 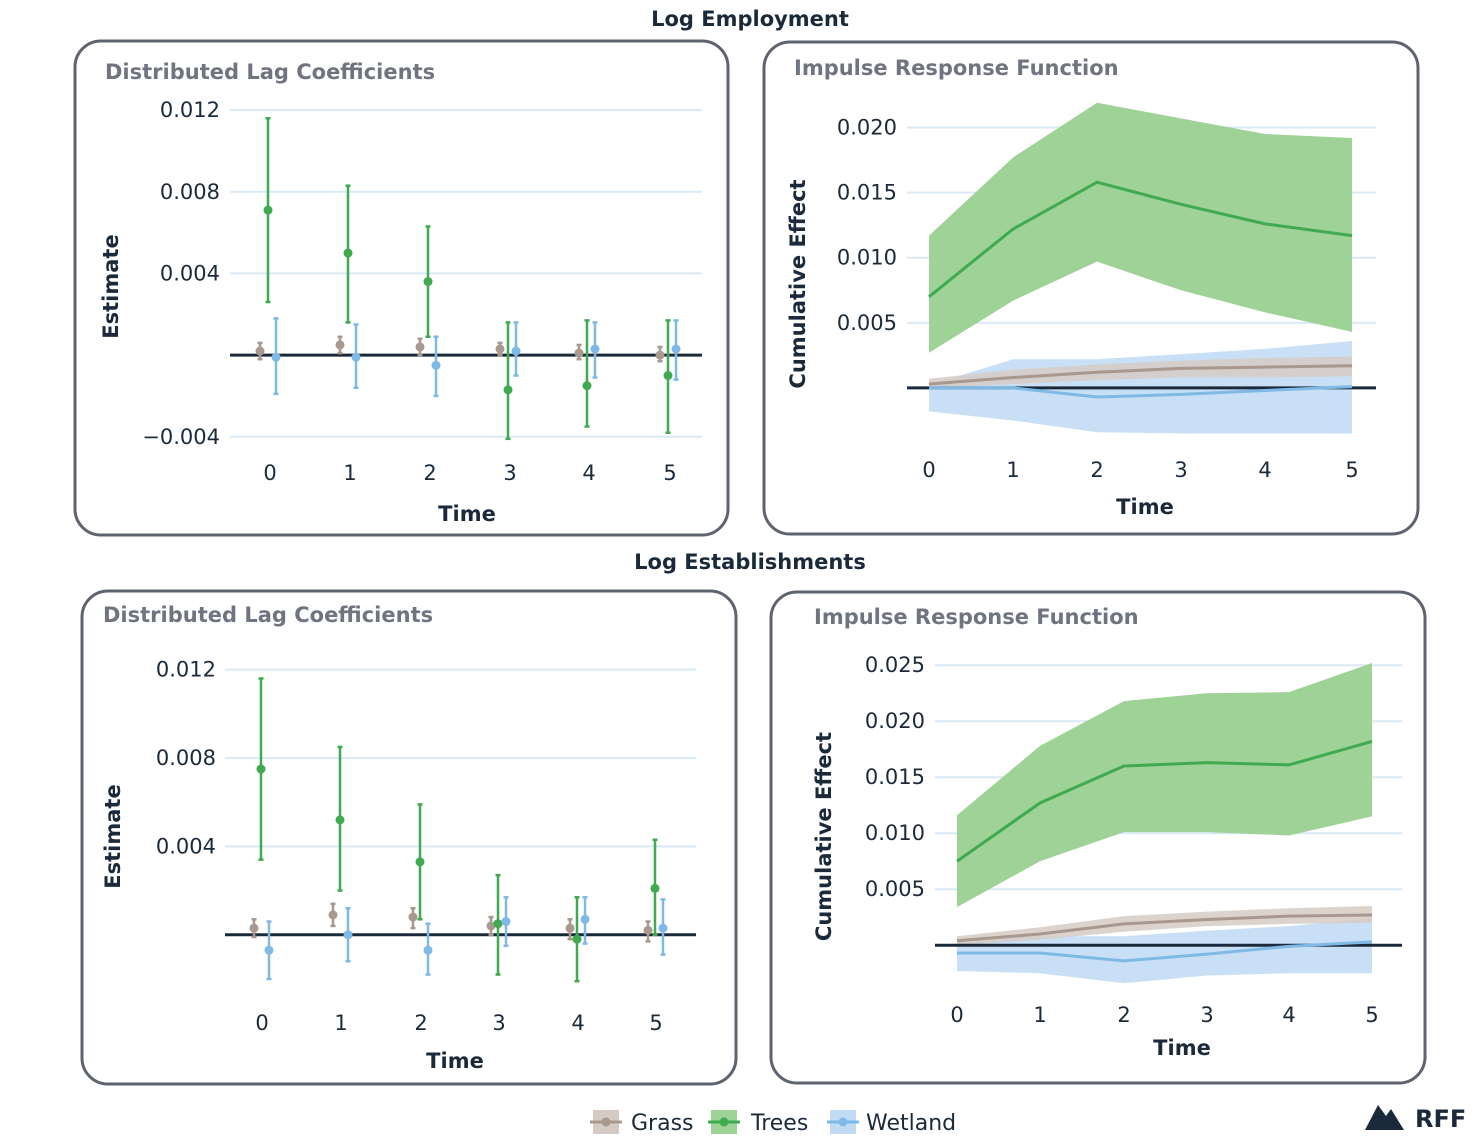 I want to click on legend-label-grass: Grass, so click(x=662, y=1123).